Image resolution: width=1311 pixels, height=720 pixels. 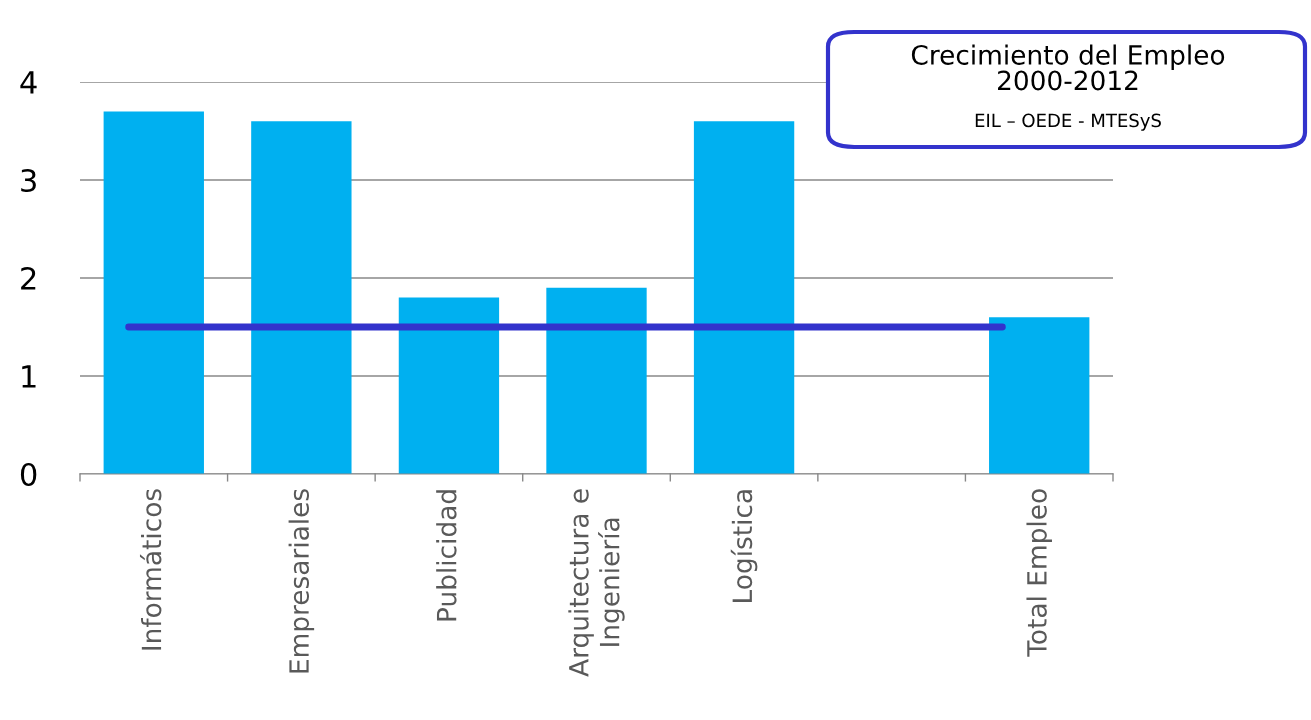 What do you see at coordinates (1068, 67) in the screenshot?
I see `chart-title: Crecimiento del Empleo 2000-2012` at bounding box center [1068, 67].